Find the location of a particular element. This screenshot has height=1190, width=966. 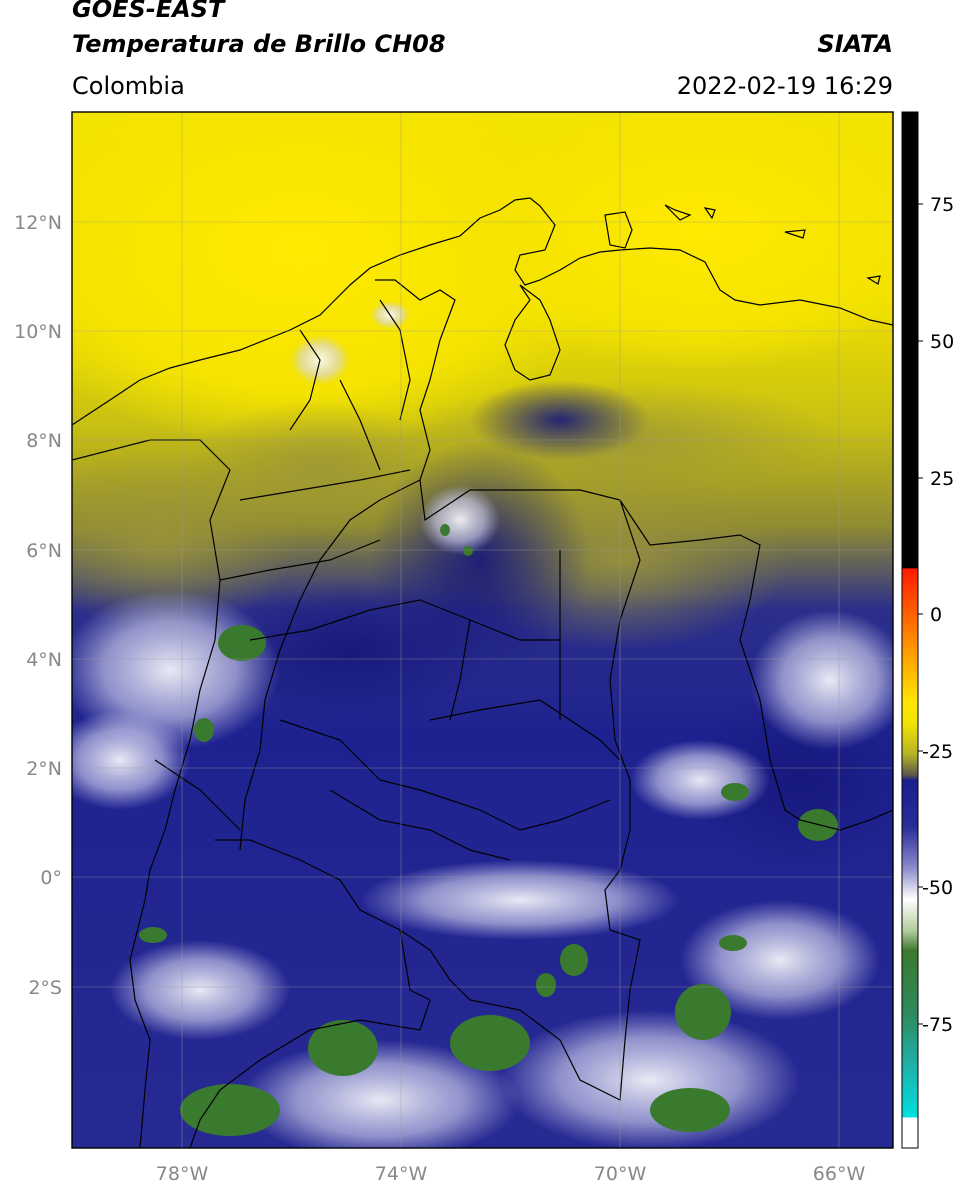

colorbar-gradient is located at coordinates (910, 630).